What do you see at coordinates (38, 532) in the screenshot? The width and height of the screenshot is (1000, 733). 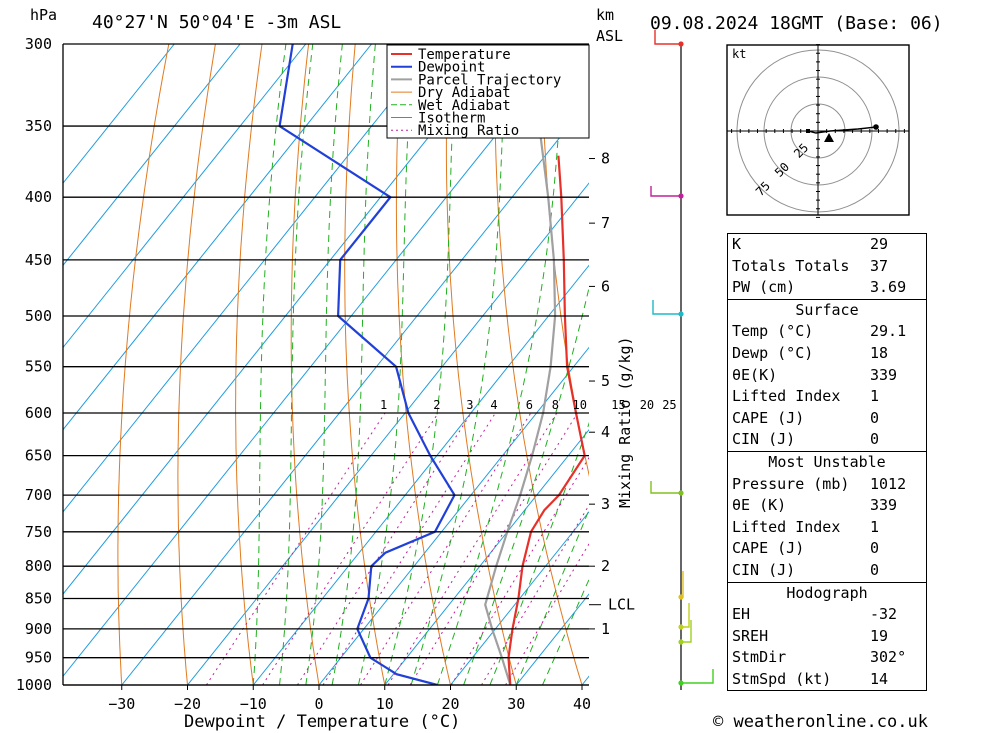 I see `pressure-tick-label: 750` at bounding box center [38, 532].